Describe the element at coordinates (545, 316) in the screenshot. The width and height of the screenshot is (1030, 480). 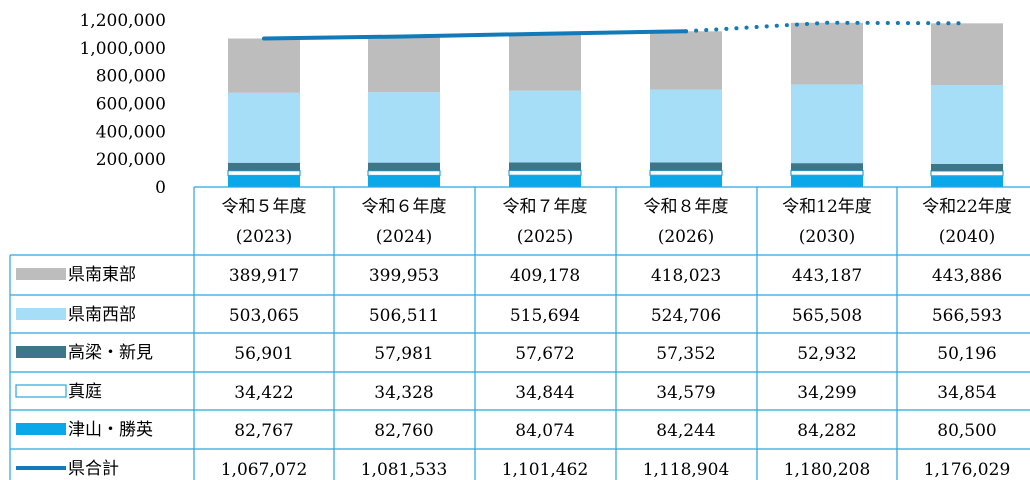
I see `data-label: 515,694` at that location.